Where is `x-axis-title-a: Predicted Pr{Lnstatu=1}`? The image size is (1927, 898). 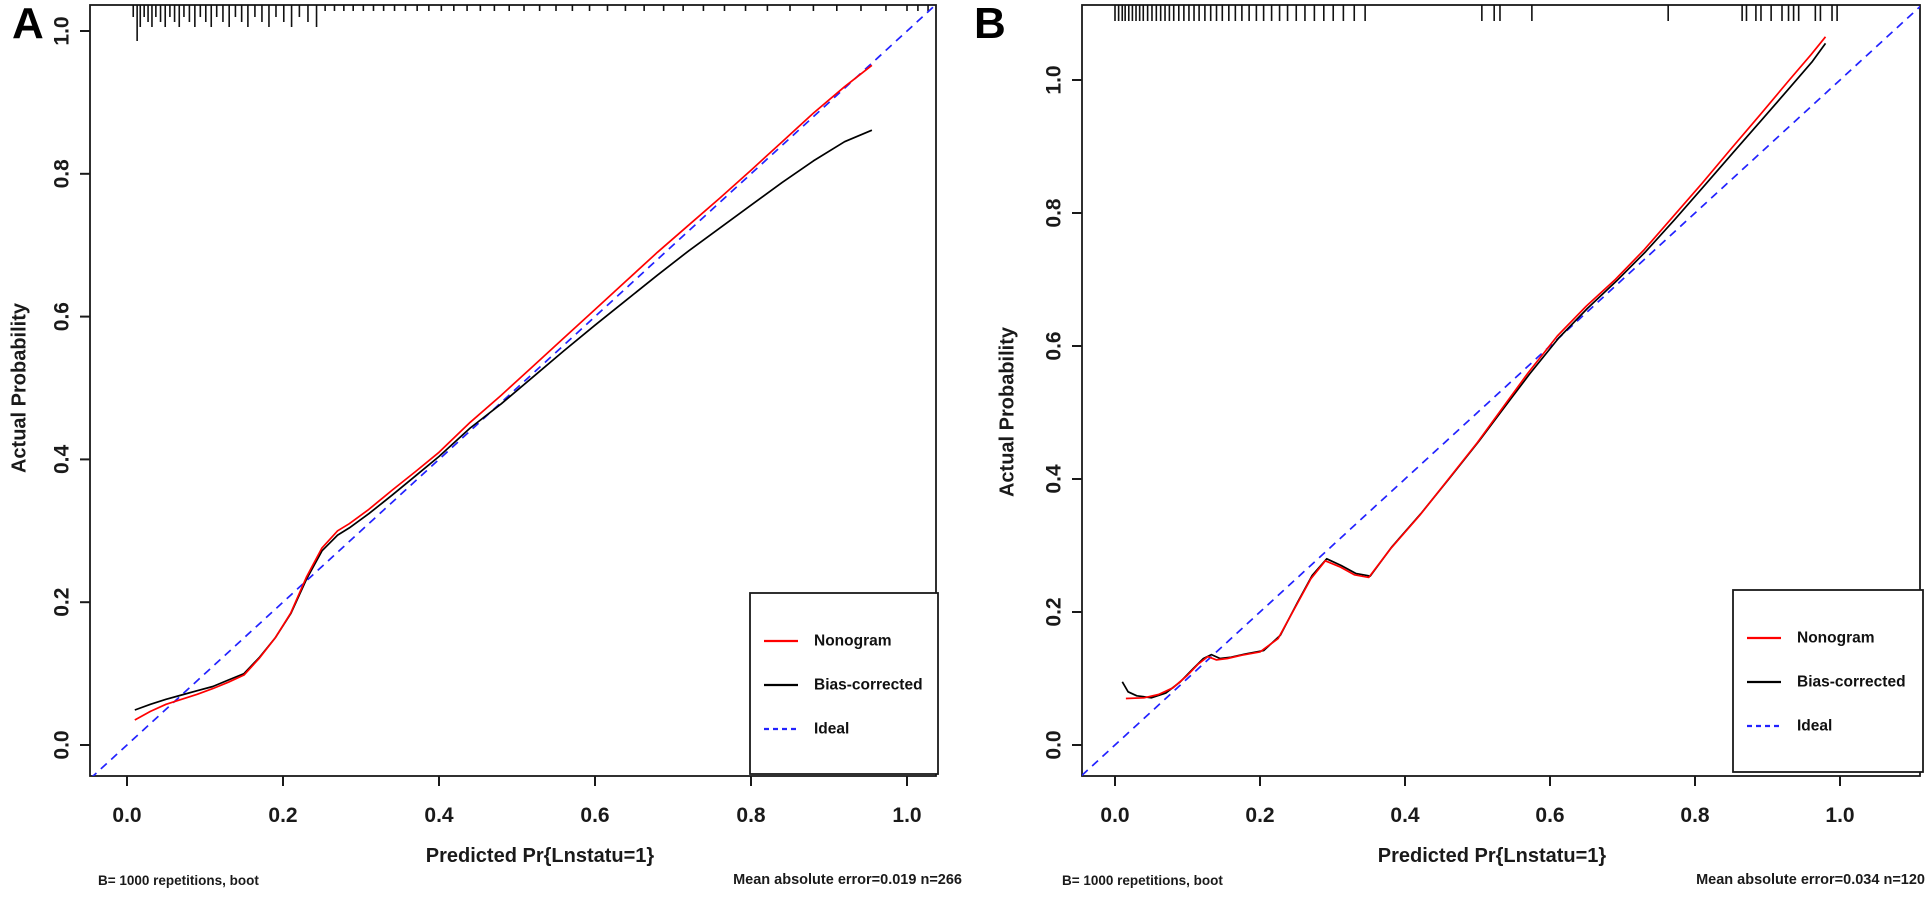 x-axis-title-a: Predicted Pr{Lnstatu=1} is located at coordinates (540, 856).